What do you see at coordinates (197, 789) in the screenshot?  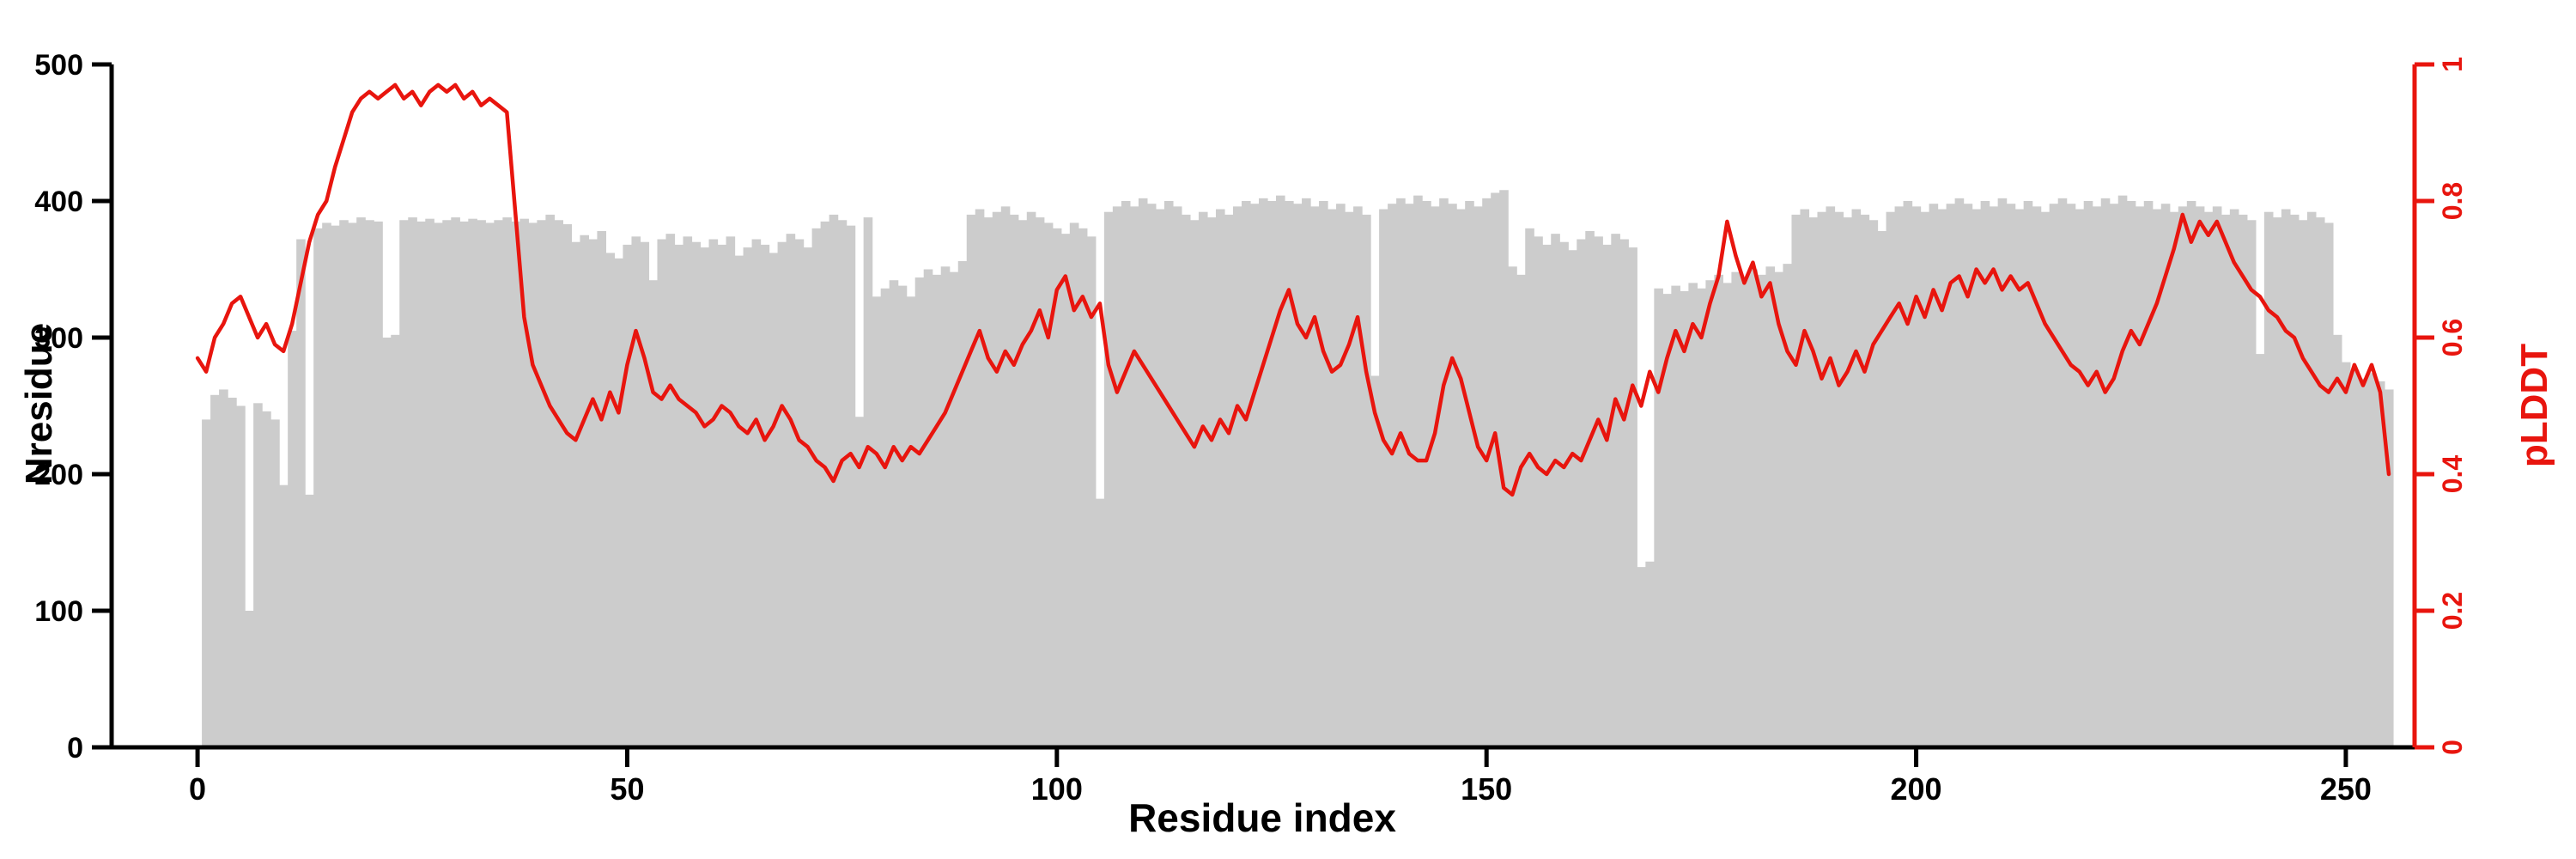 I see `x-tick-label: 0` at bounding box center [197, 789].